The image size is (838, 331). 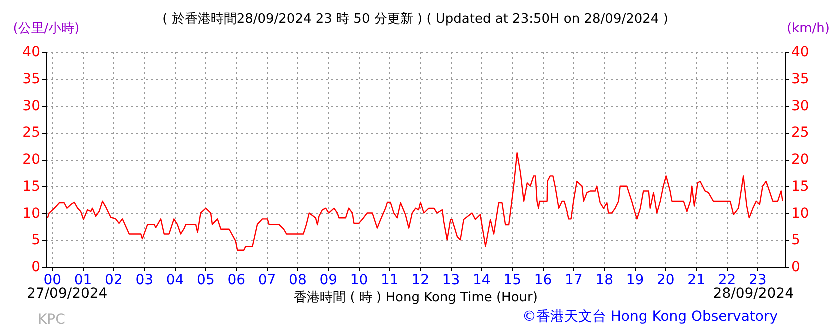 What do you see at coordinates (650, 317) in the screenshot?
I see `text: ©香港天文台 Hong Kong Observatory` at bounding box center [650, 317].